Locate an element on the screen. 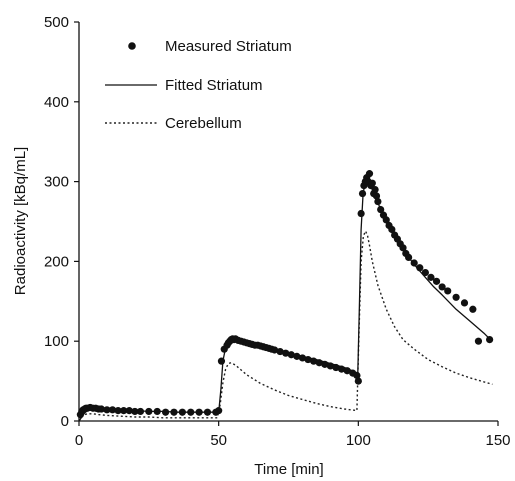 Image resolution: width=515 pixels, height=481 pixels. y-axis-title: Radioactivity [kBq/mL] is located at coordinates (20, 221).